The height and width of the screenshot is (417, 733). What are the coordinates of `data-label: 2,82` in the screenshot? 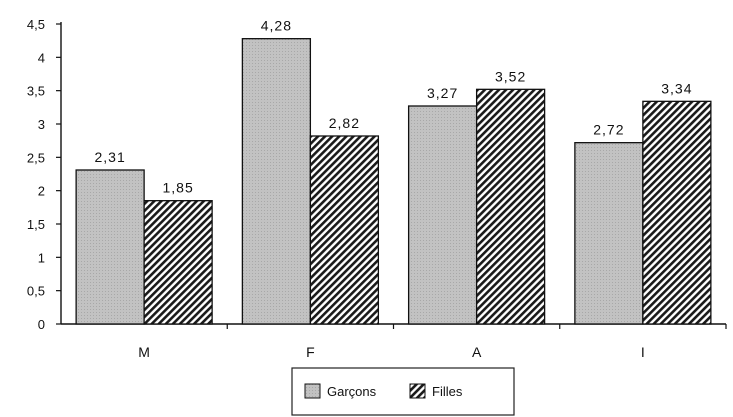 It's located at (344, 123).